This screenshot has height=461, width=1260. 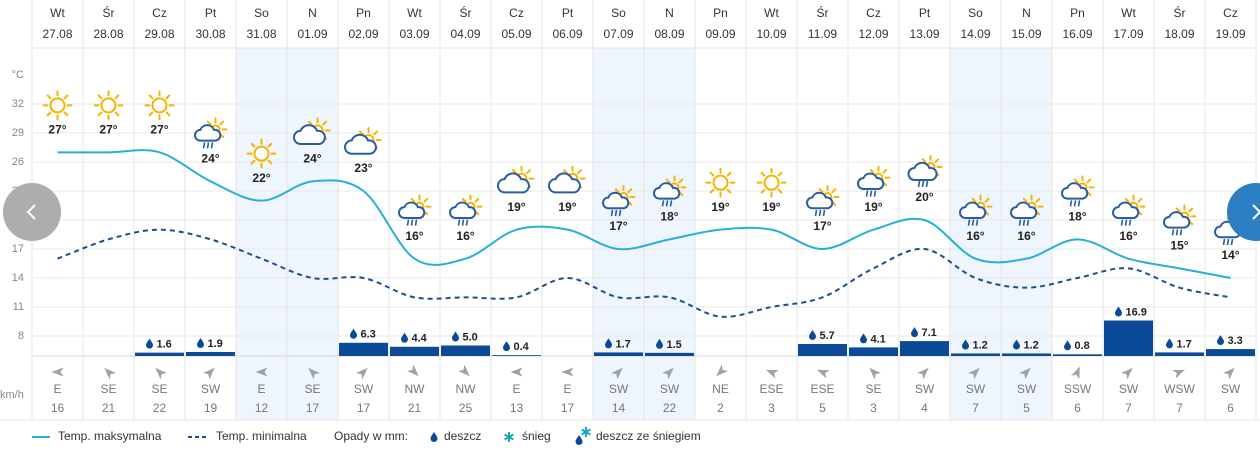 What do you see at coordinates (1235, 341) in the screenshot?
I see `precip-label: 3.3` at bounding box center [1235, 341].